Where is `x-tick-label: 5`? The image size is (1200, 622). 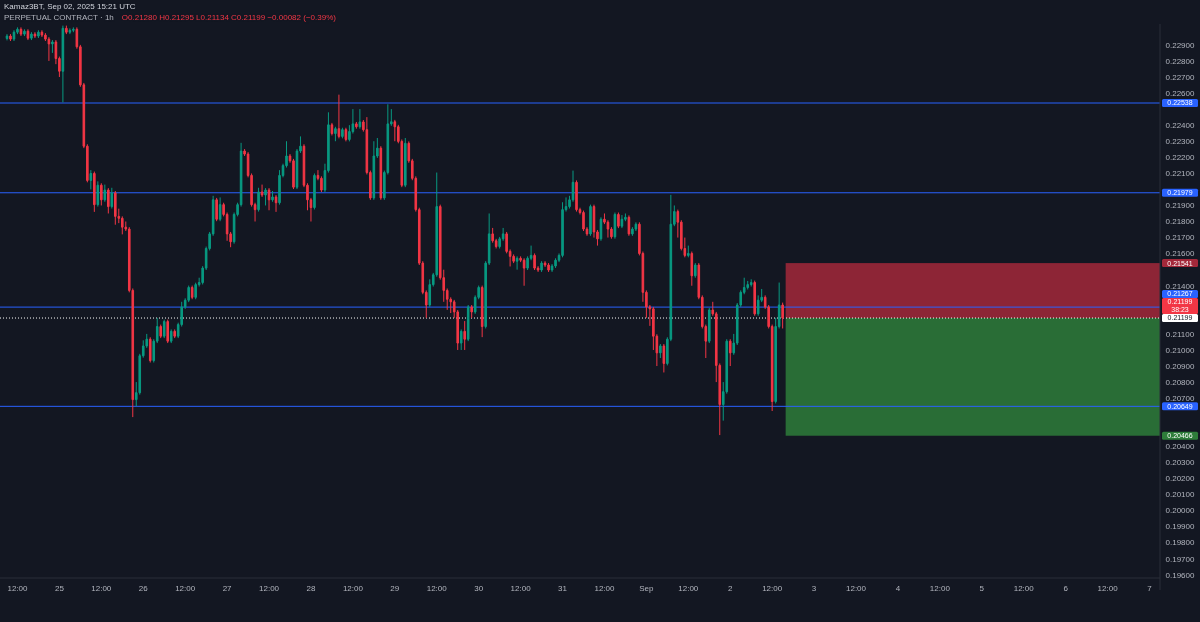 x-tick-label: 5 is located at coordinates (982, 588).